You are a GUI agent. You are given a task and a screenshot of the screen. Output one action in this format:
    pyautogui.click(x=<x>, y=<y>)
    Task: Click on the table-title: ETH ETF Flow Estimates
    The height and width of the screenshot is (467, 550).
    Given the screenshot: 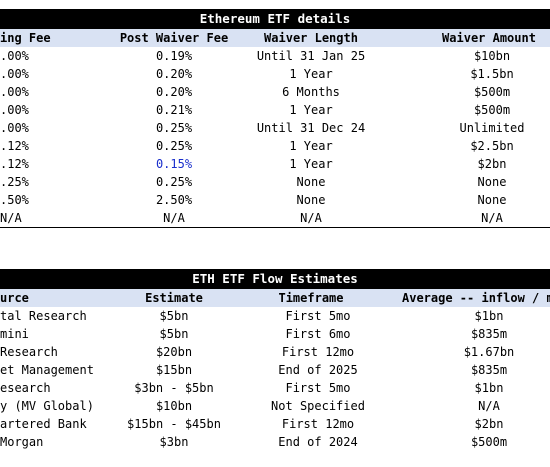 What is the action you would take?
    pyautogui.click(x=275, y=279)
    